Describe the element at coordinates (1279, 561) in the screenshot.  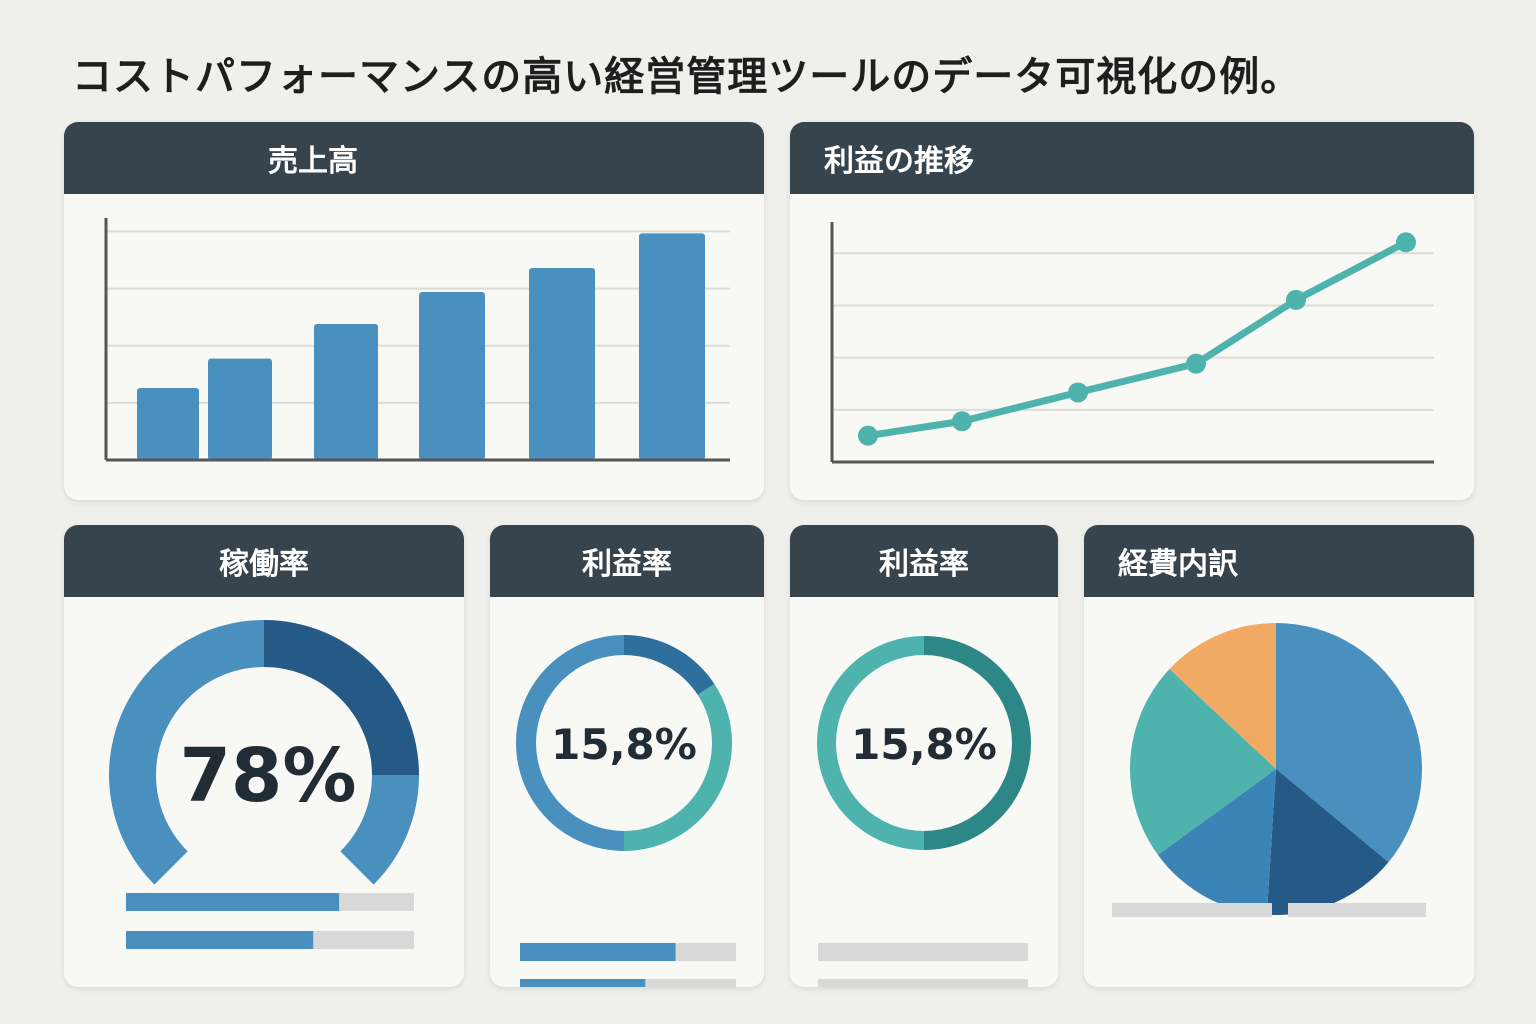
I see `expense-breakdown-card-title: 経費内訳` at that location.